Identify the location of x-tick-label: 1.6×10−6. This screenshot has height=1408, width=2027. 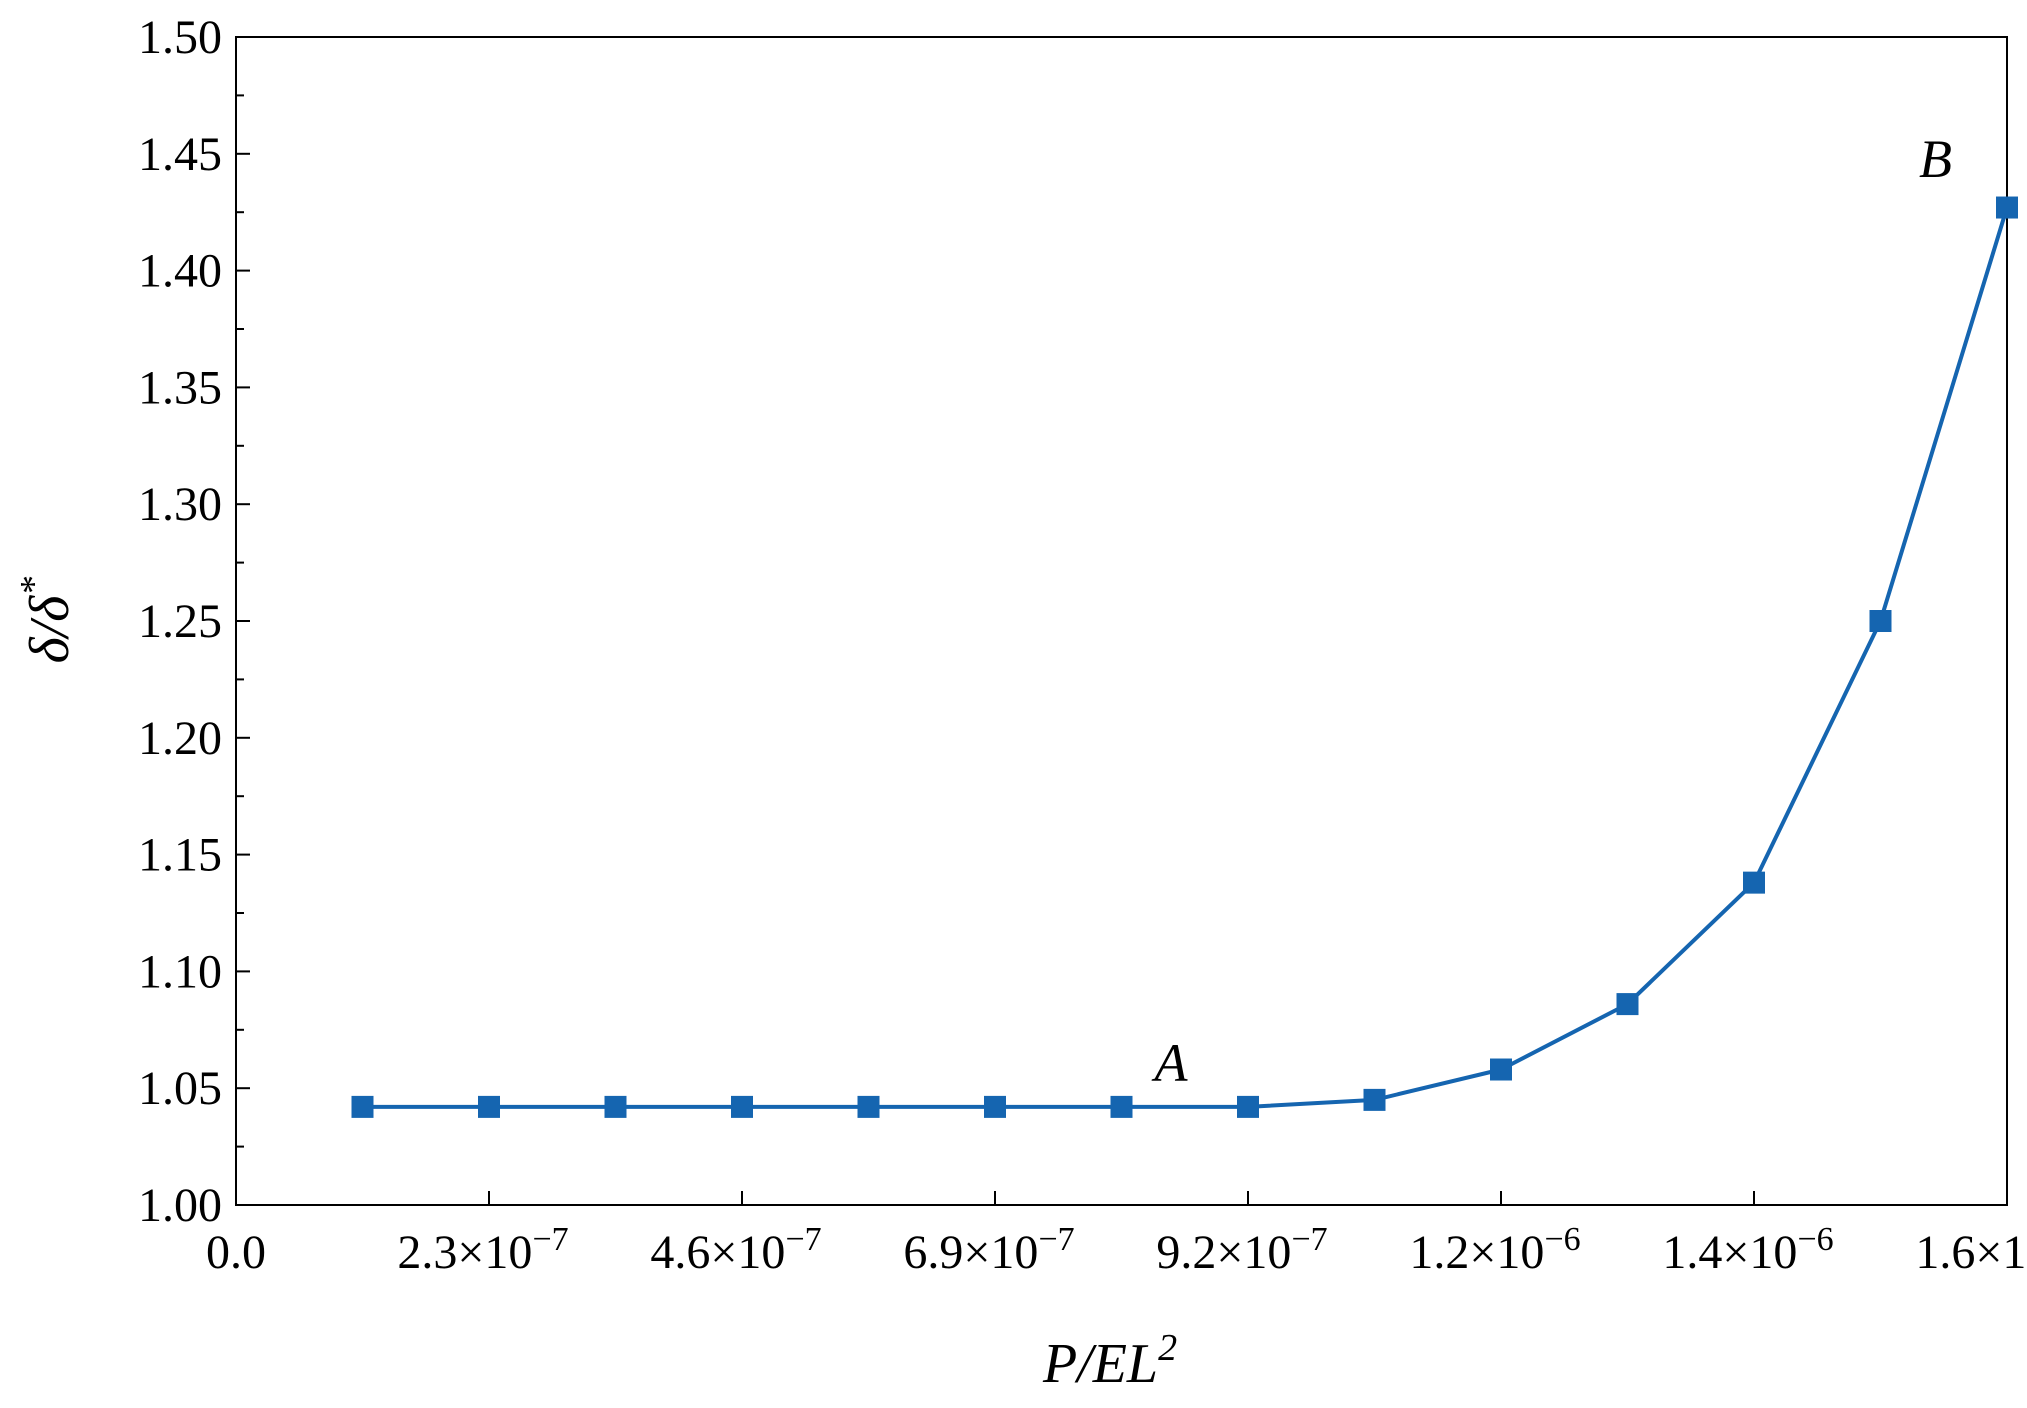
(1971, 1250).